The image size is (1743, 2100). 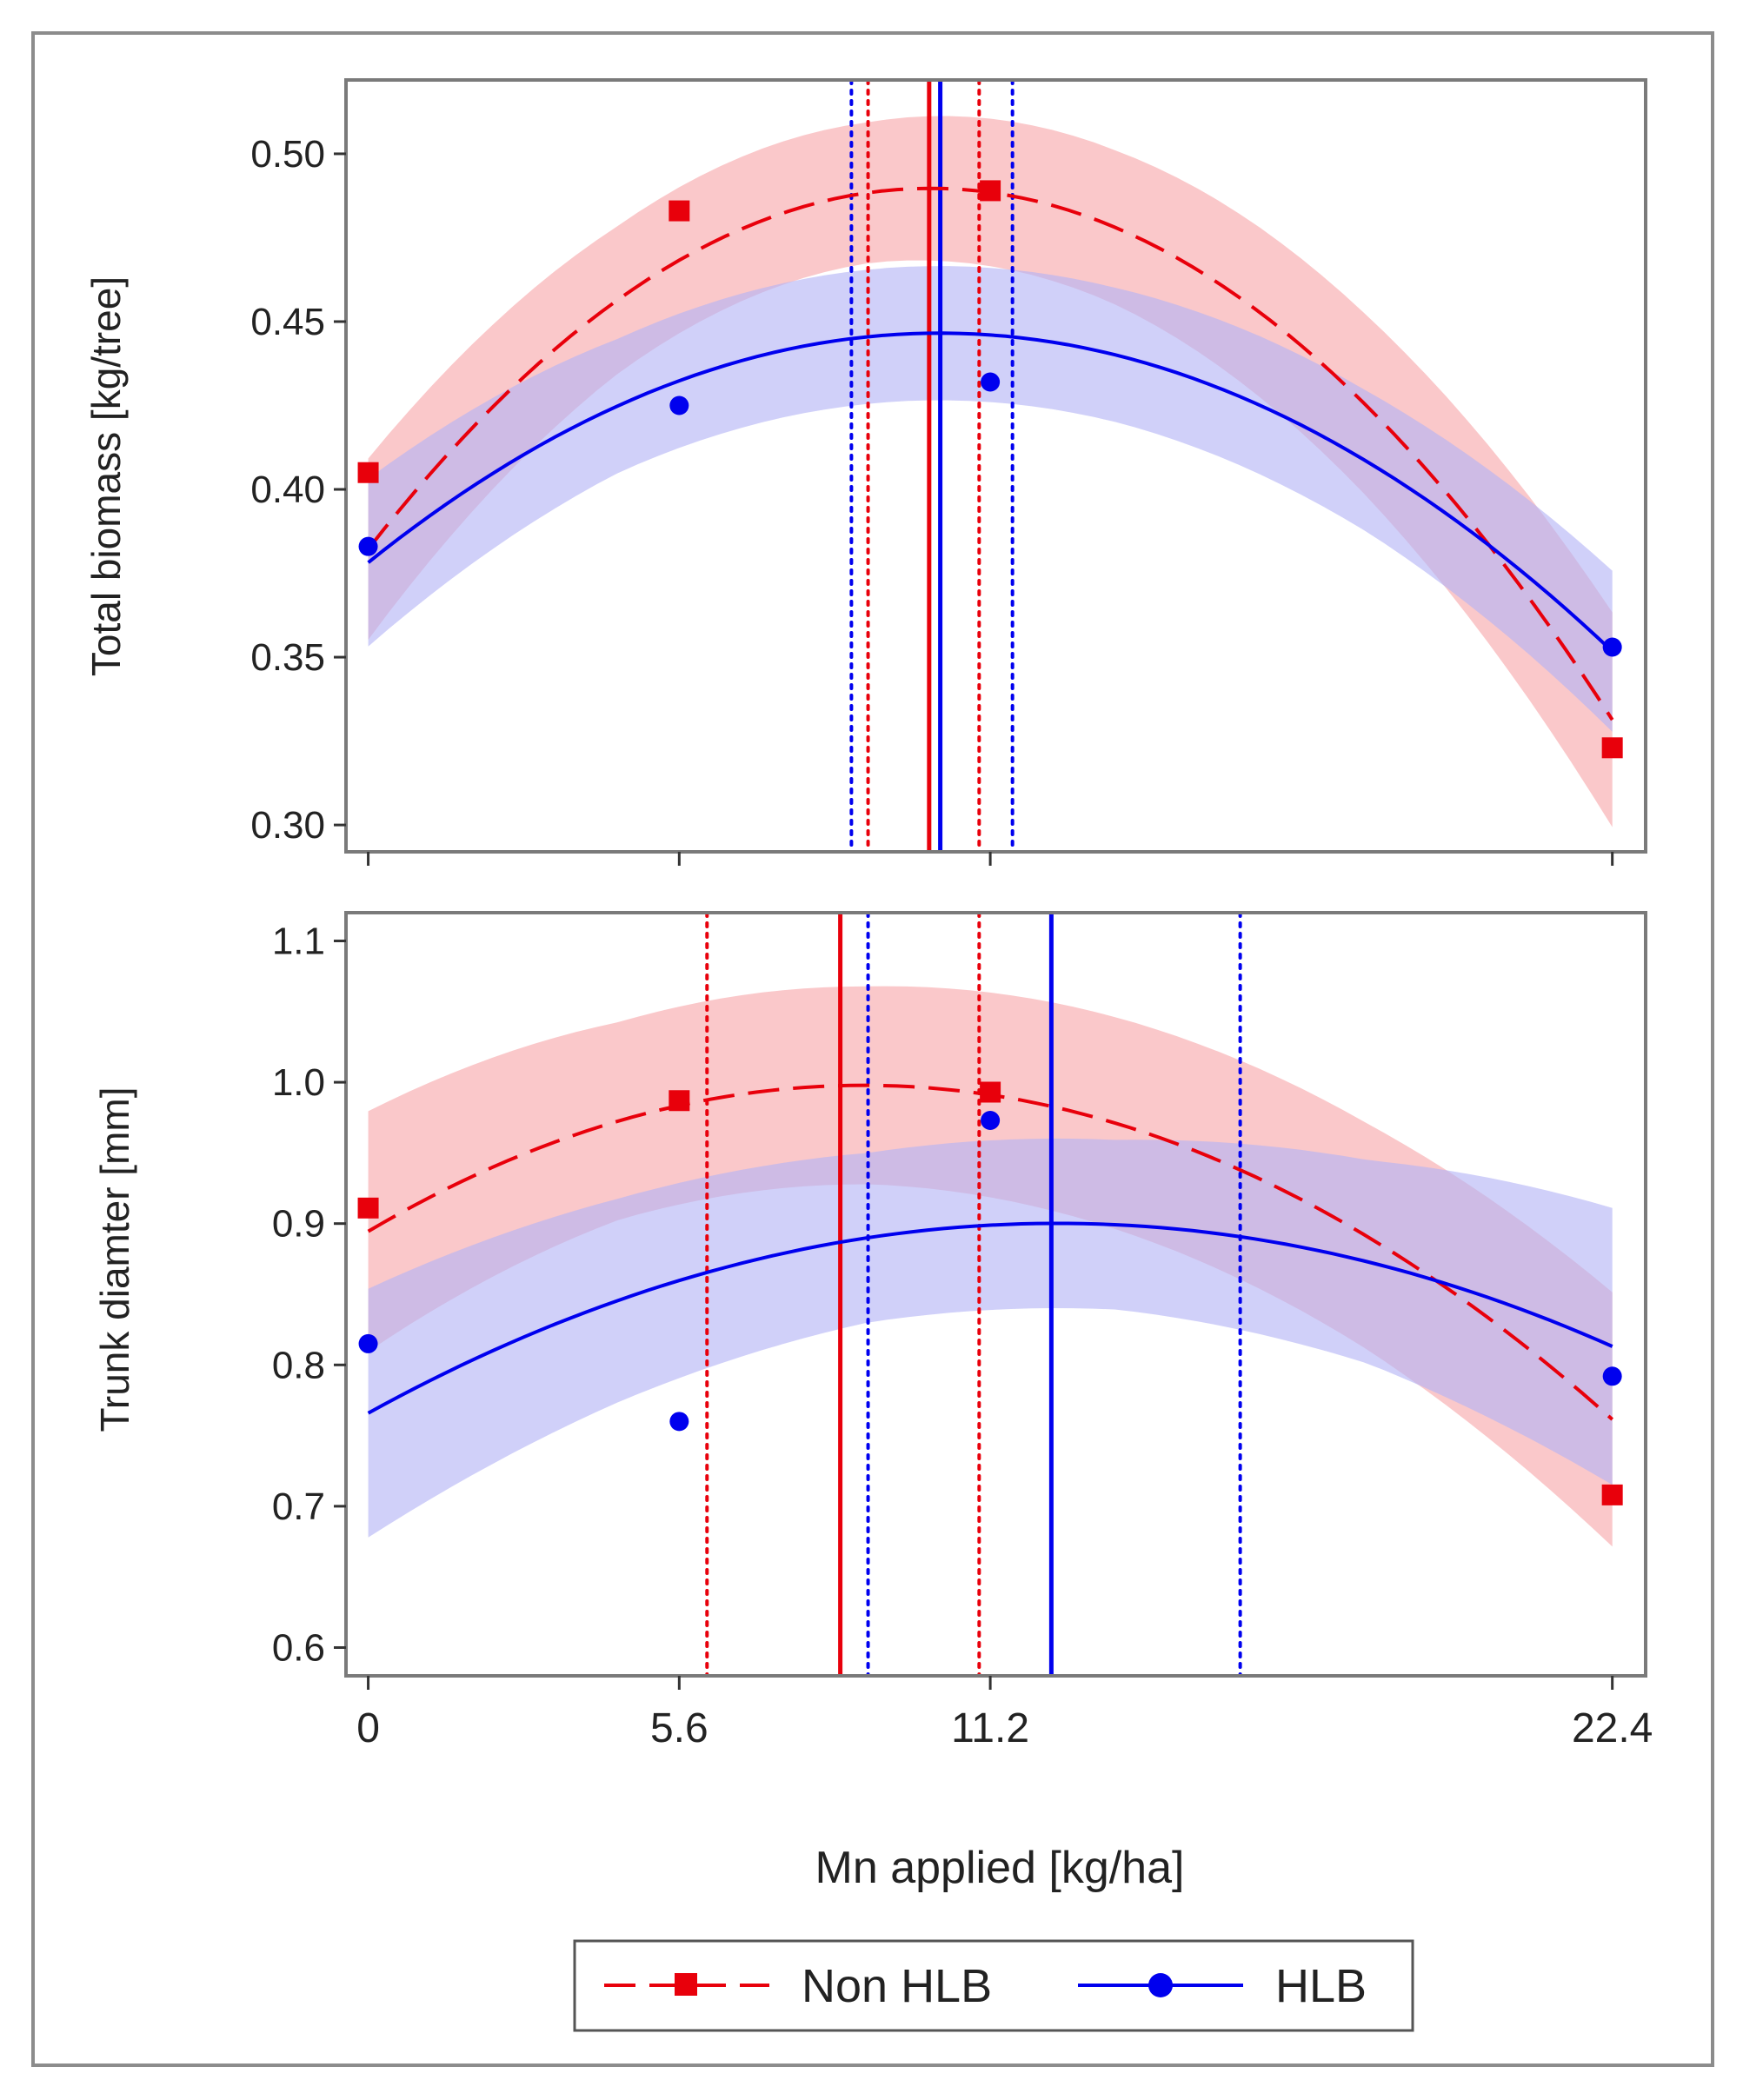 I want to click on y-tick-label: 0.9, so click(x=298, y=1224).